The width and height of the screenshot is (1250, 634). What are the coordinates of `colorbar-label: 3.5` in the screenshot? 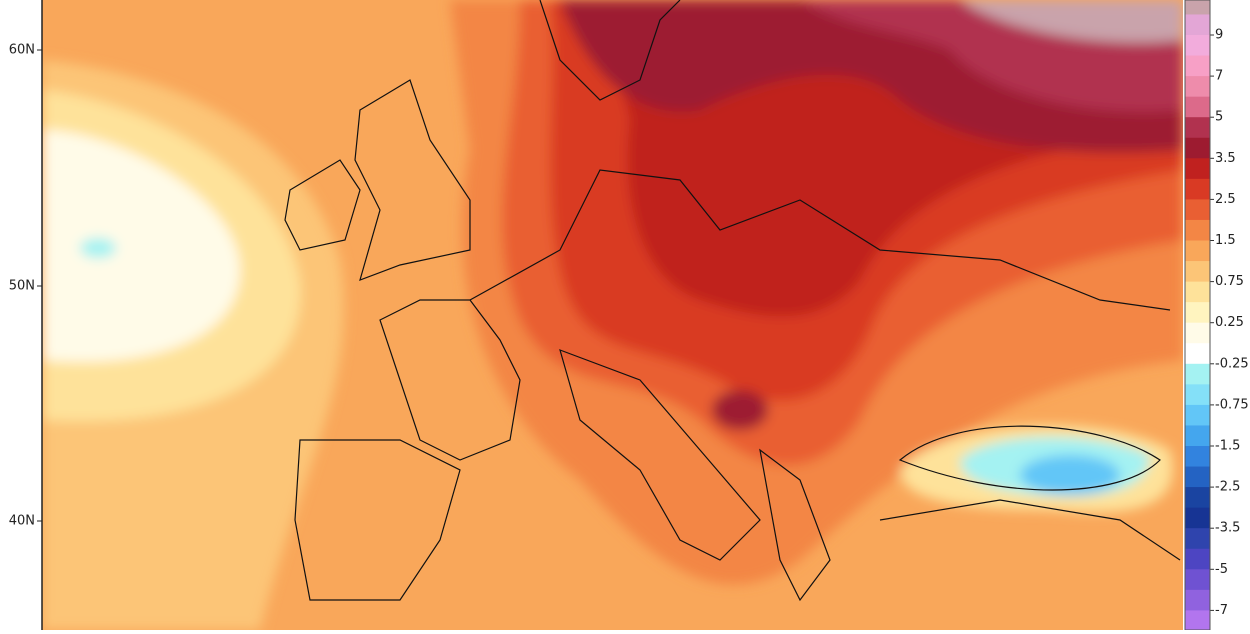 It's located at (1225, 158).